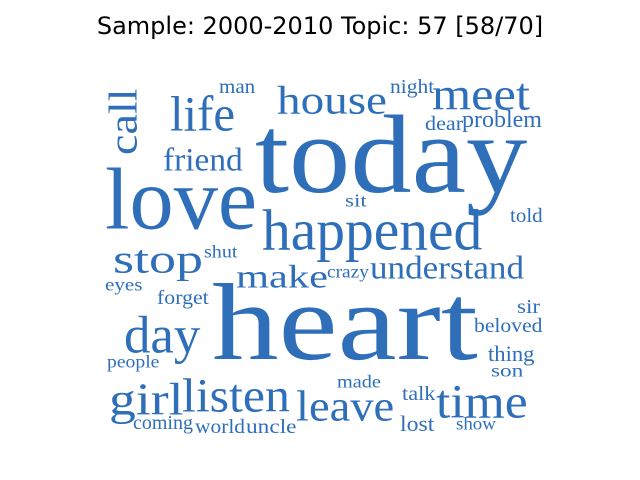 The image size is (640, 480). I want to click on cloud-word: beloved, so click(508, 325).